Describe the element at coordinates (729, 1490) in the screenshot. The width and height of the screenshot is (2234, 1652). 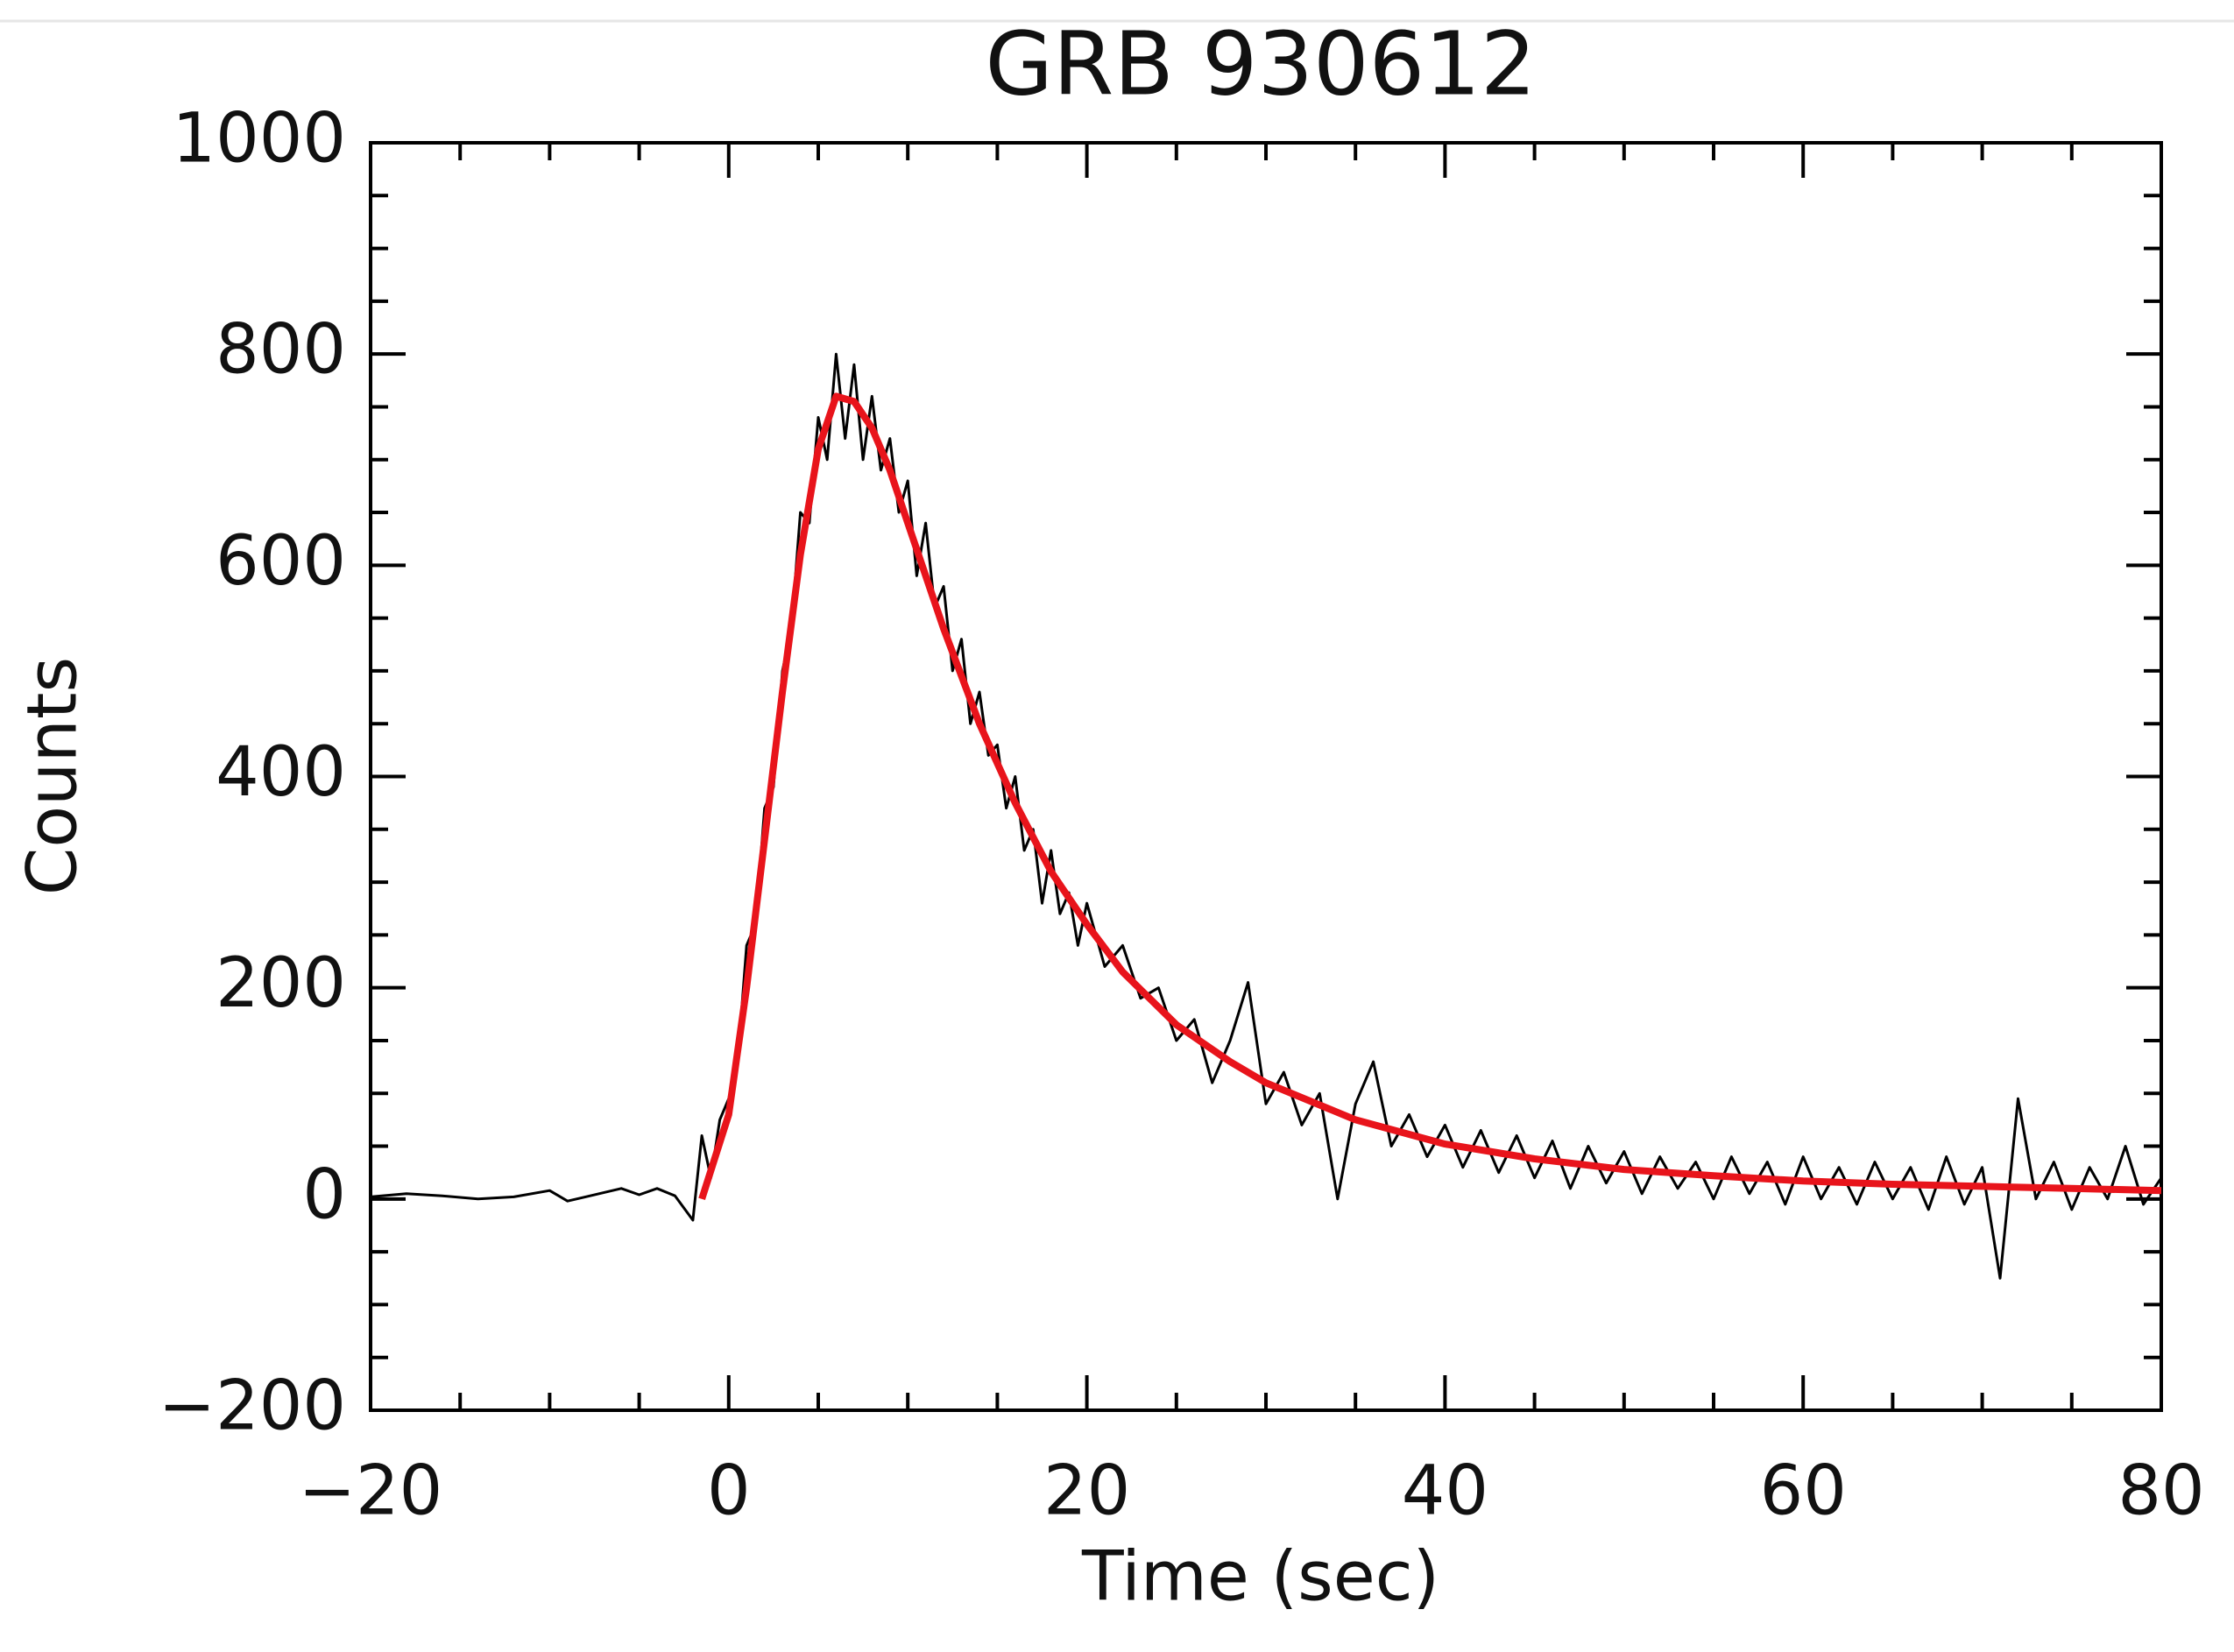
I see `x-tick-label: 0` at that location.